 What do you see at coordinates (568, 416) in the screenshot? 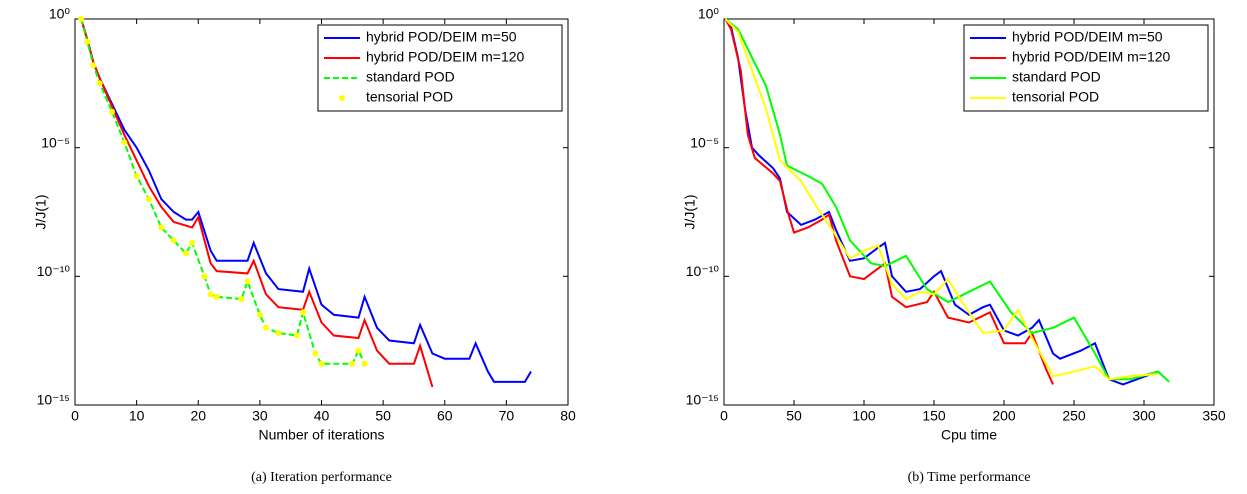
I see `x-tick-label: 80` at bounding box center [568, 416].